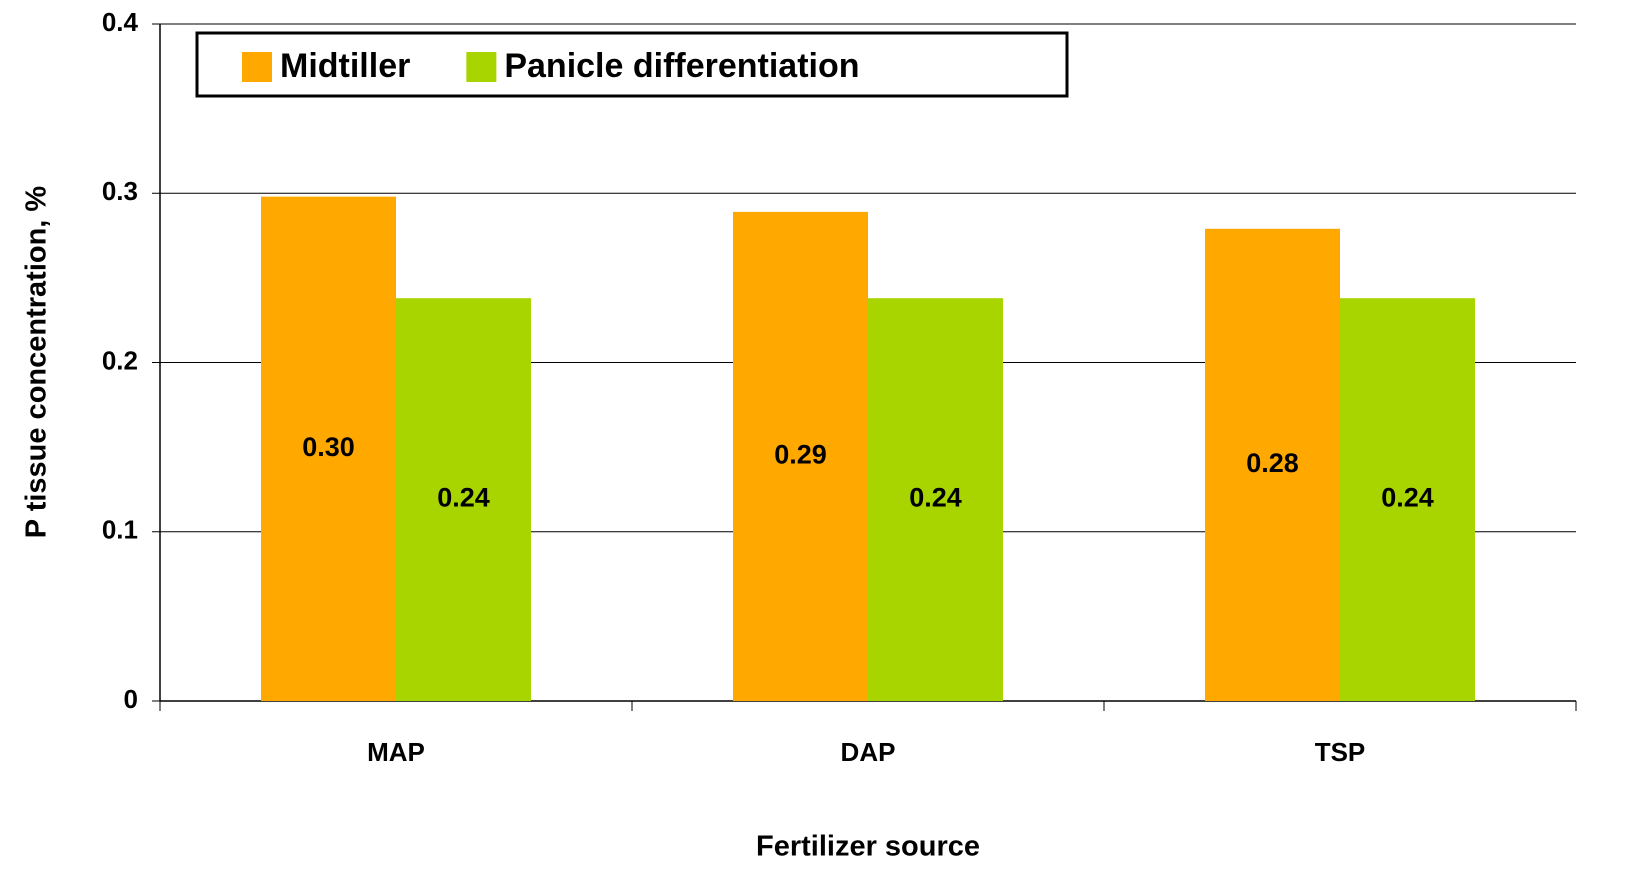 The image size is (1638, 874). Describe the element at coordinates (120, 360) in the screenshot. I see `y-tick-label: 0.2` at that location.